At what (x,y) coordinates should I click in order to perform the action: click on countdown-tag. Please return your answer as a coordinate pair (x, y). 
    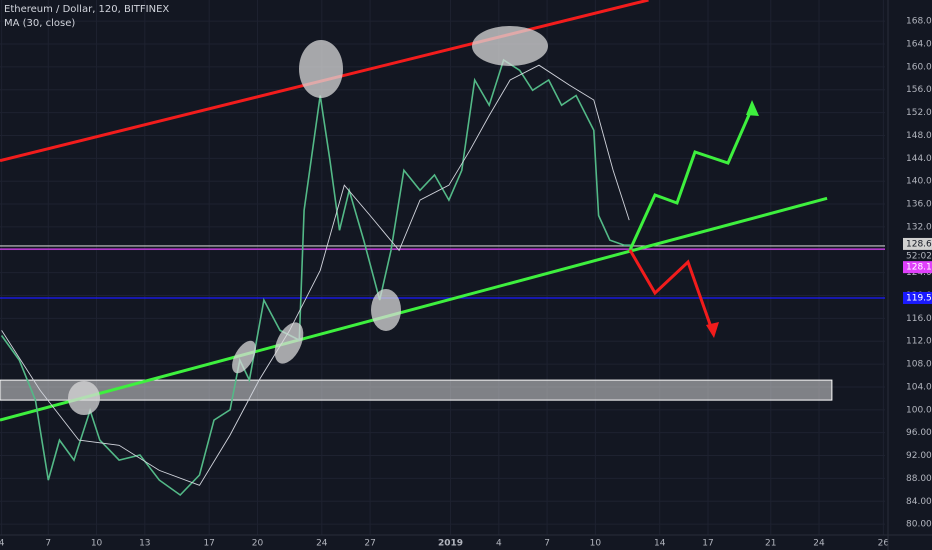
    Looking at the image, I should click on (917, 255).